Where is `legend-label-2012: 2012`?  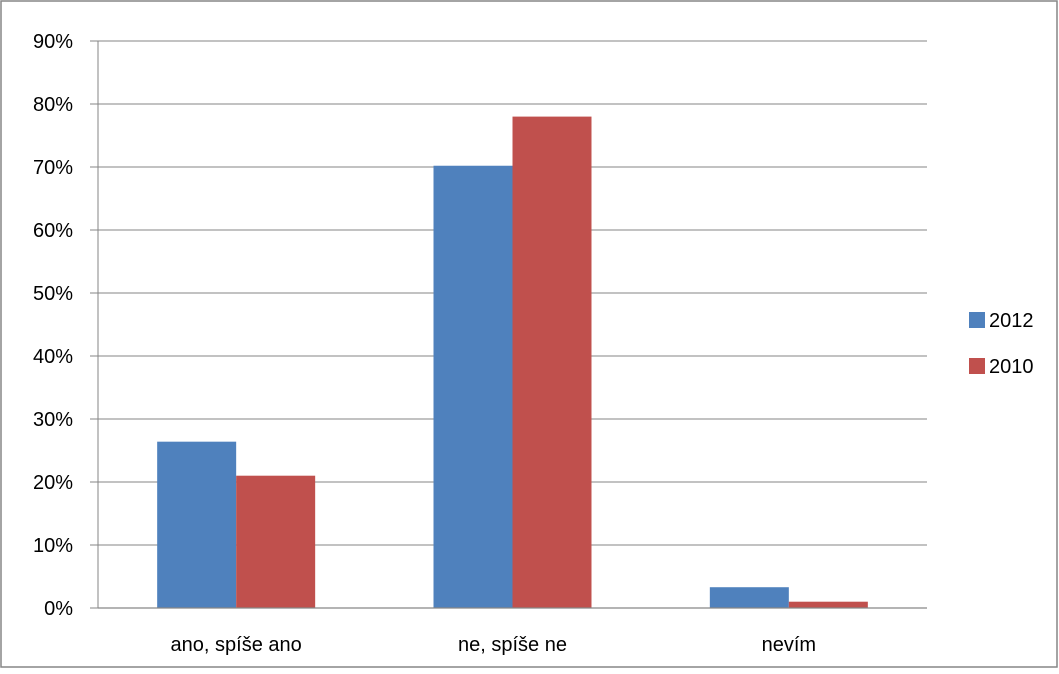
legend-label-2012: 2012 is located at coordinates (1011, 321).